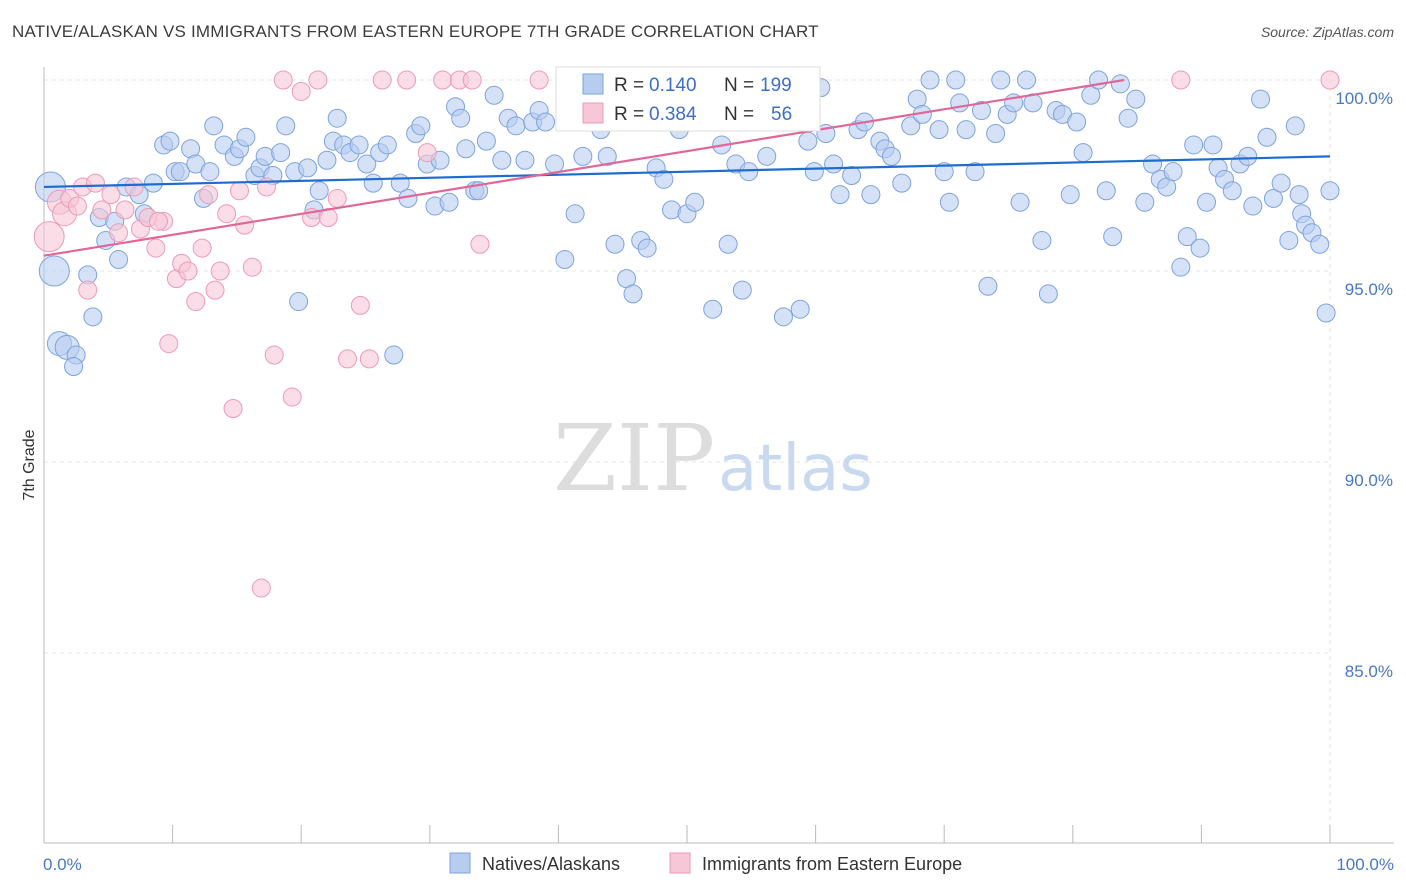 The height and width of the screenshot is (892, 1406). Describe the element at coordinates (776, 85) in the screenshot. I see `stats-n-value-1: 199` at that location.